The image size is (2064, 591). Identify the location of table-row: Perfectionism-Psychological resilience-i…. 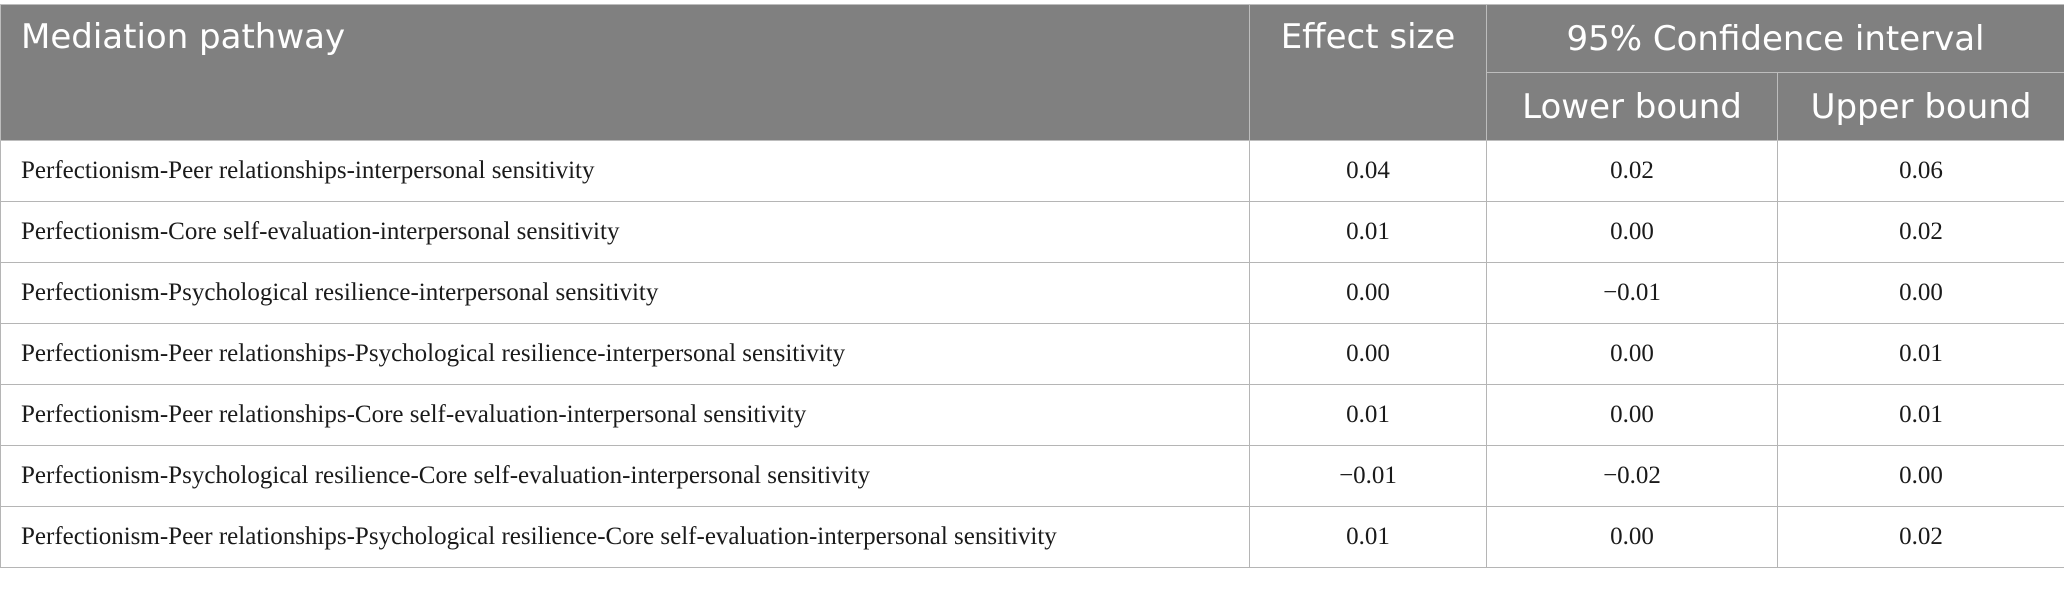
(1032, 293).